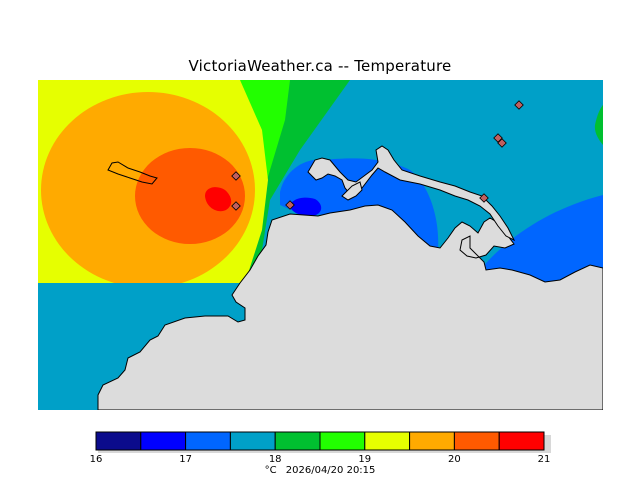 The image size is (640, 480). What do you see at coordinates (352, 191) in the screenshot?
I see `land-islet` at bounding box center [352, 191].